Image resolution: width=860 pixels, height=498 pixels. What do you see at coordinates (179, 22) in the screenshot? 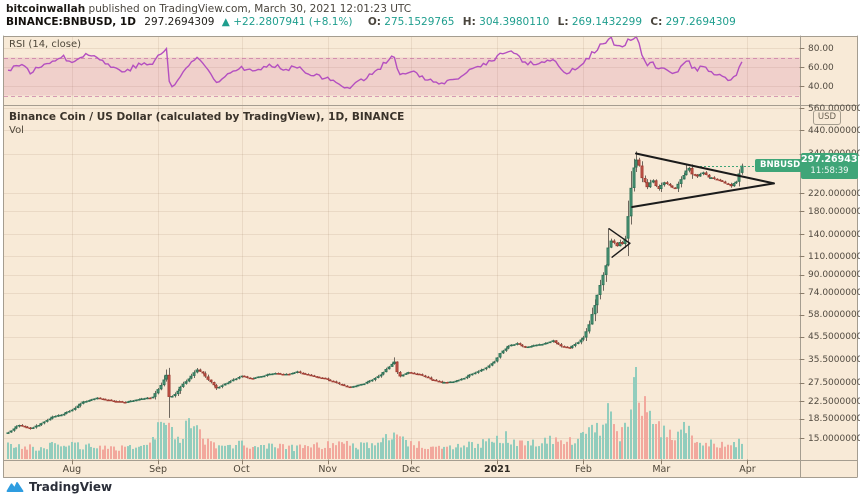
I see `last-price: 297.2694309` at bounding box center [179, 22].